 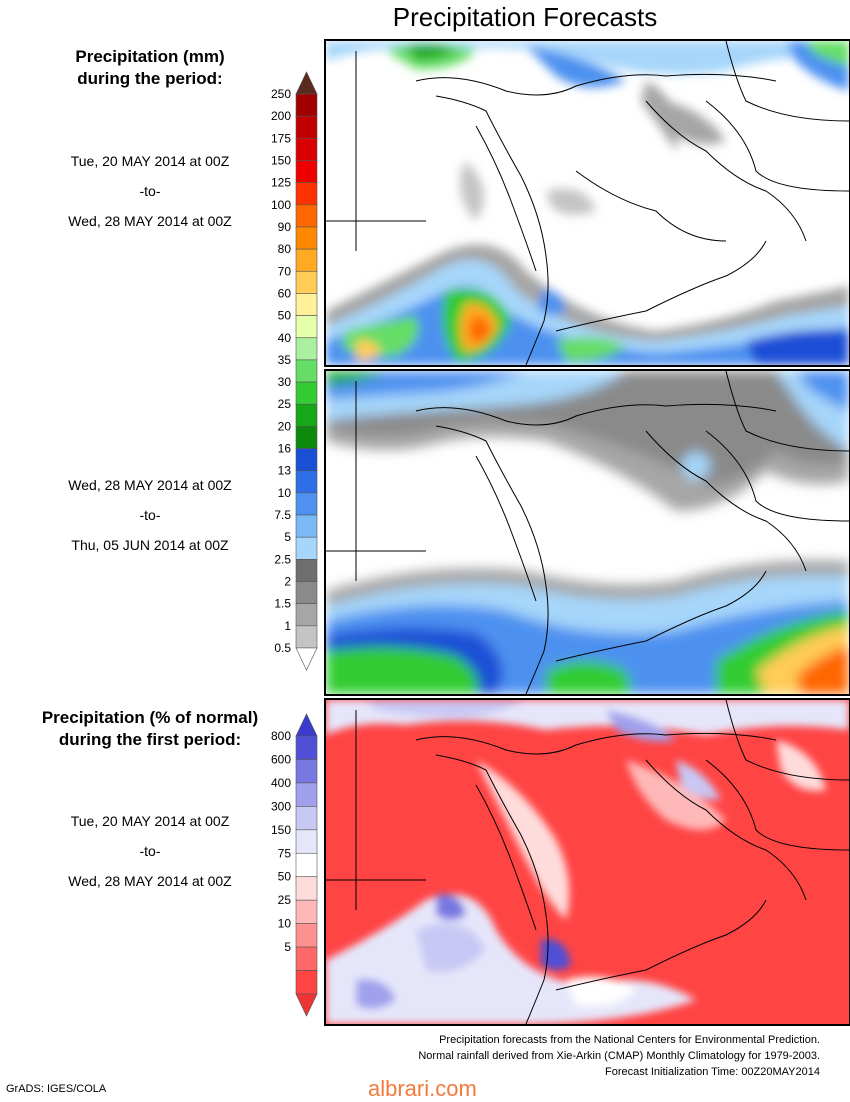 I want to click on watermark: albrari.com, so click(x=422, y=1088).